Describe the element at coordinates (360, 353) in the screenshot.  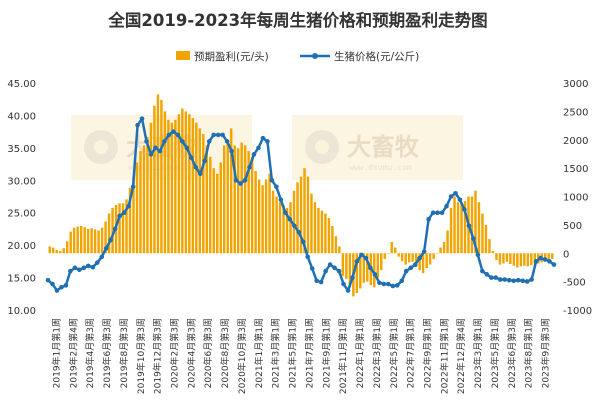
I see `x-axis-tick-label: 2022年1月第1周` at that location.